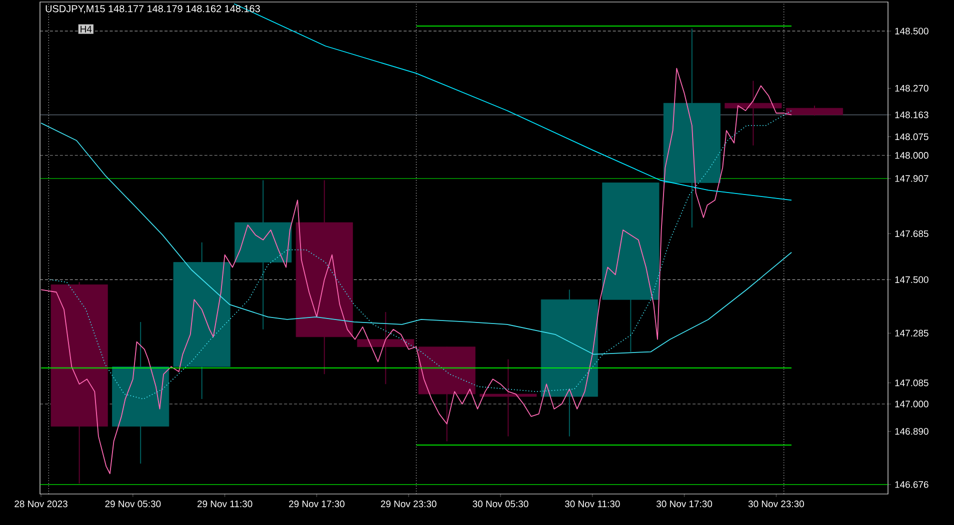 The height and width of the screenshot is (525, 954). Describe the element at coordinates (911, 178) in the screenshot. I see `y-tick-label: 147.907` at that location.